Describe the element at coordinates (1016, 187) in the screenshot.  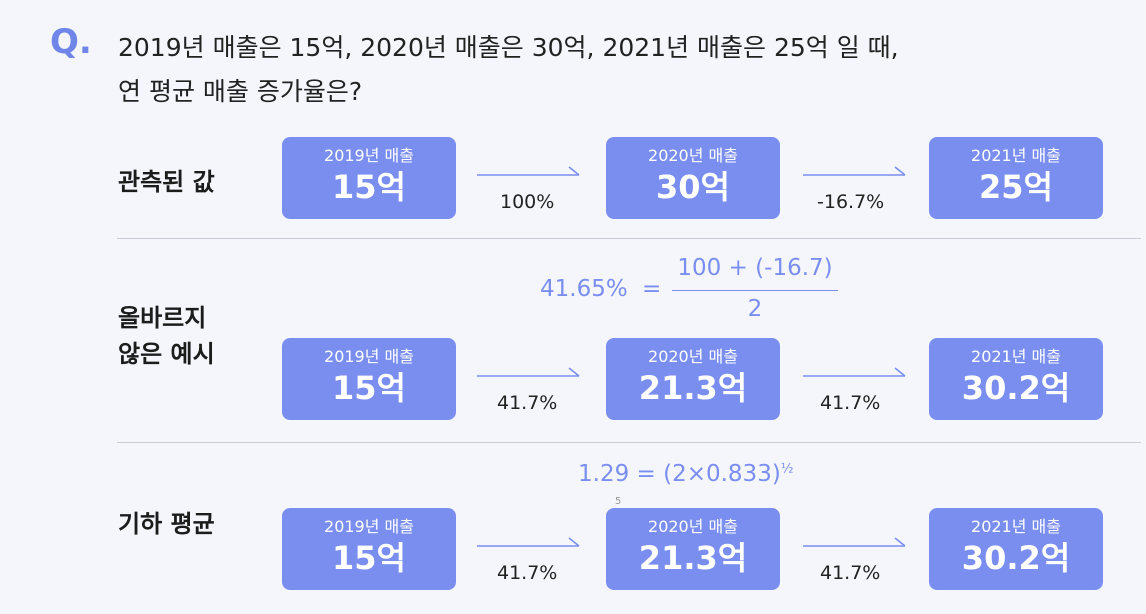
I see `box-value: 25억` at that location.